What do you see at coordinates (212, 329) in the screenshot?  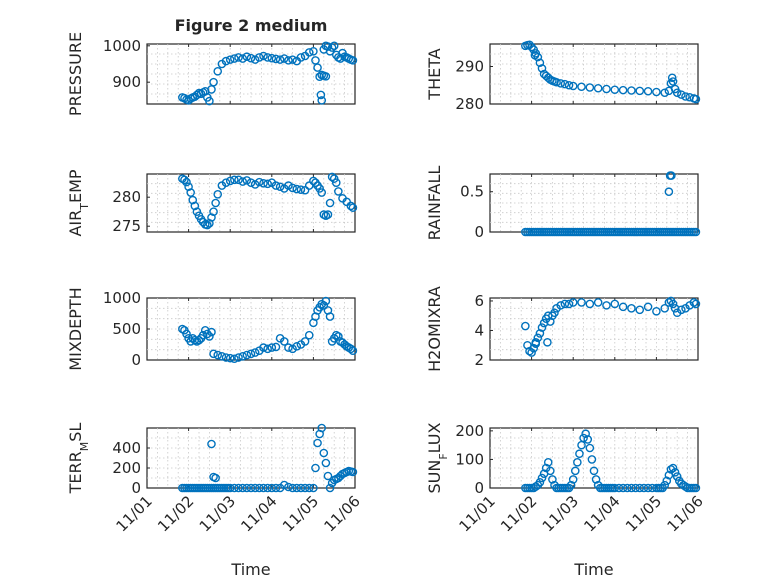 I see `subplot-mixdepth: 0 500 1000 MIXDEPTH` at bounding box center [212, 329].